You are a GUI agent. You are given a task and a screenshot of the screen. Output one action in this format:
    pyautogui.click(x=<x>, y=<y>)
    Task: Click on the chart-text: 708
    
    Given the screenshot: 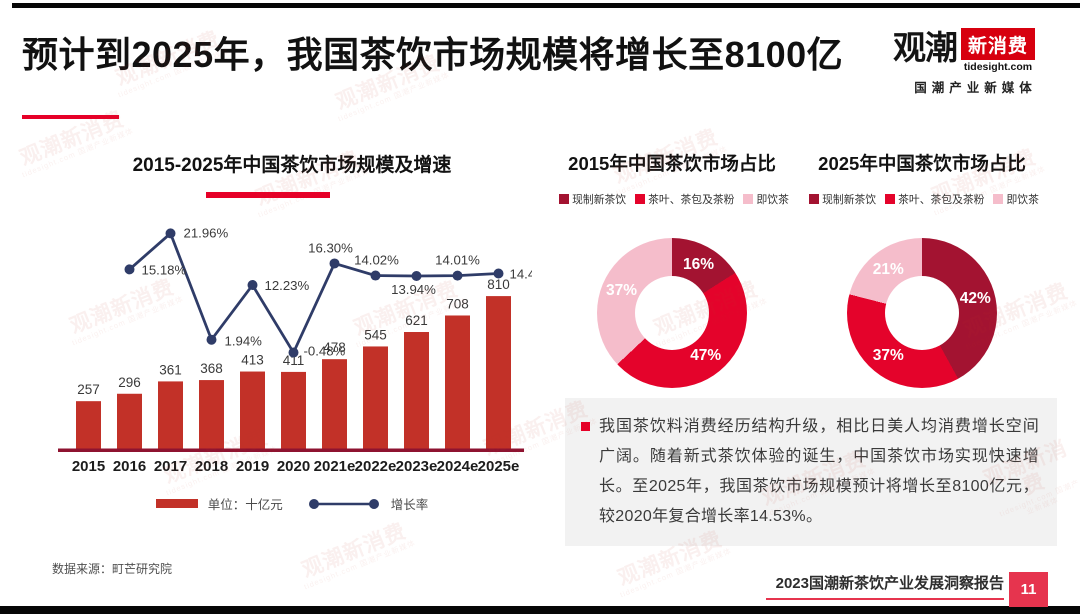 What is the action you would take?
    pyautogui.click(x=457, y=303)
    